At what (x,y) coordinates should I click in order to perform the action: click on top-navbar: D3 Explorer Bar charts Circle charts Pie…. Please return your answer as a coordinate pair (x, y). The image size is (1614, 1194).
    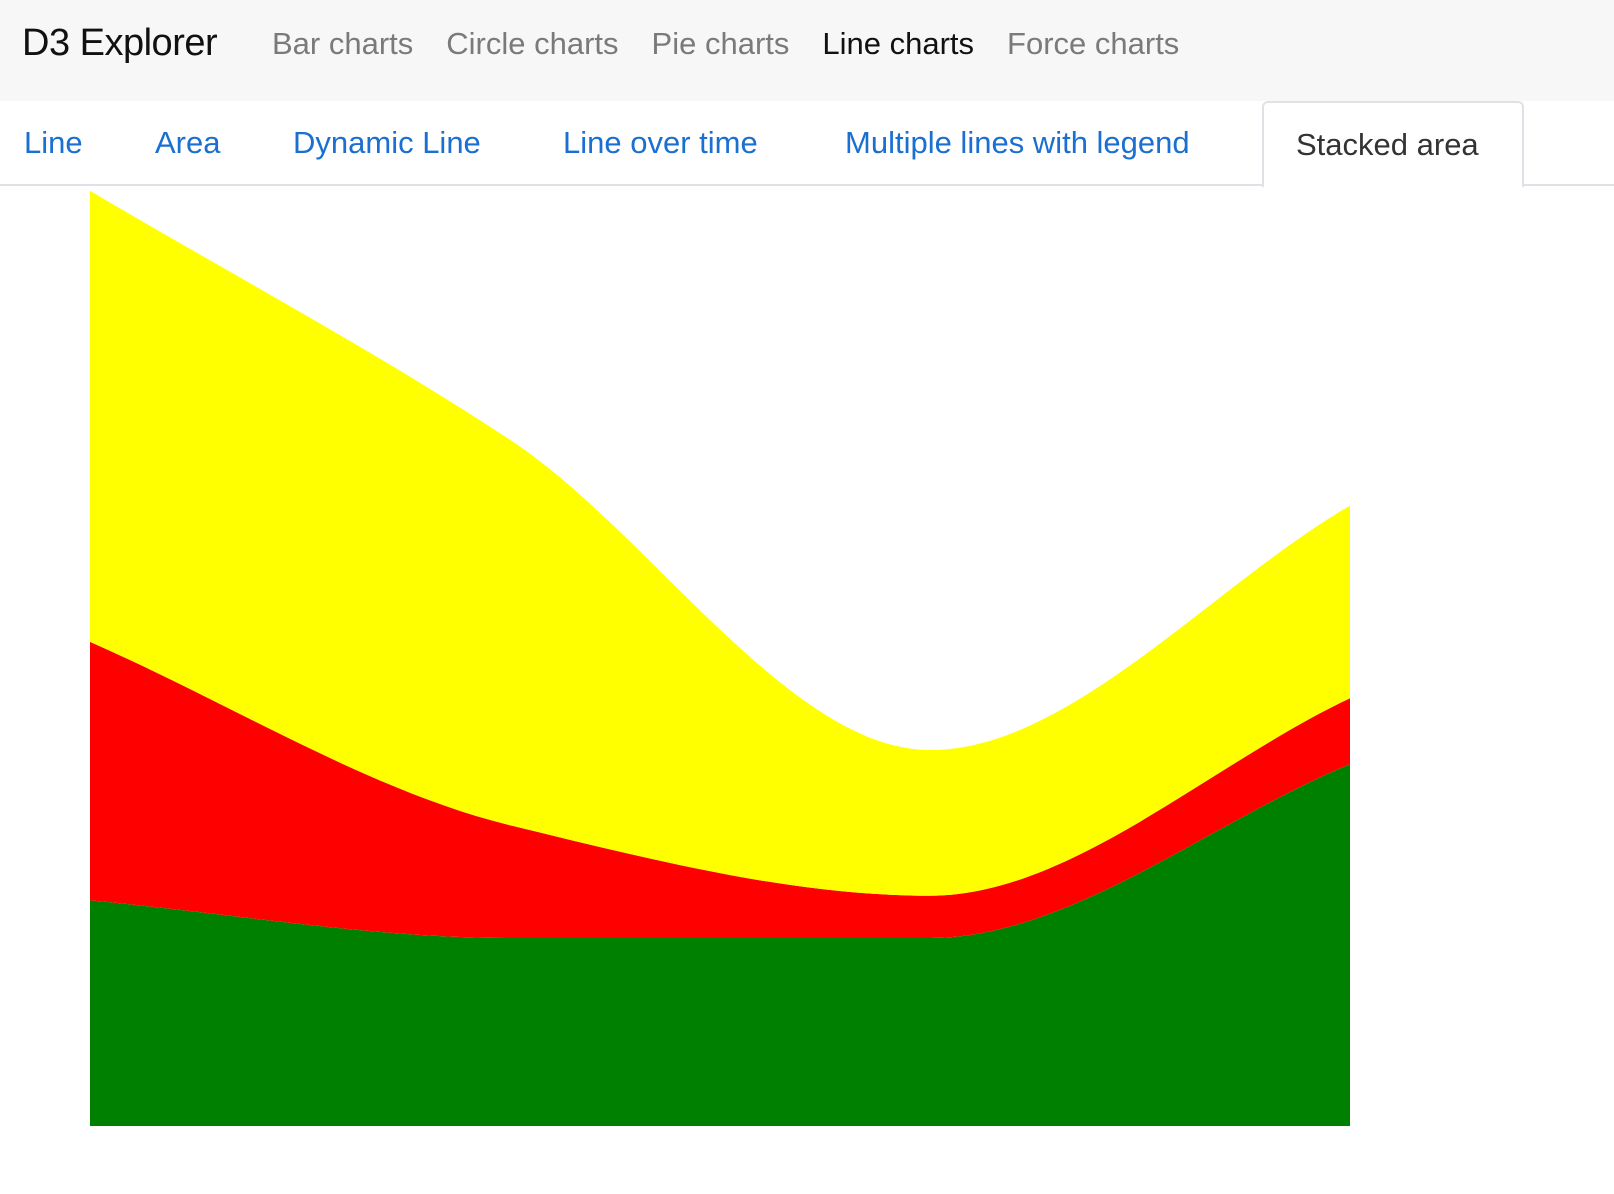
    Looking at the image, I should click on (807, 50).